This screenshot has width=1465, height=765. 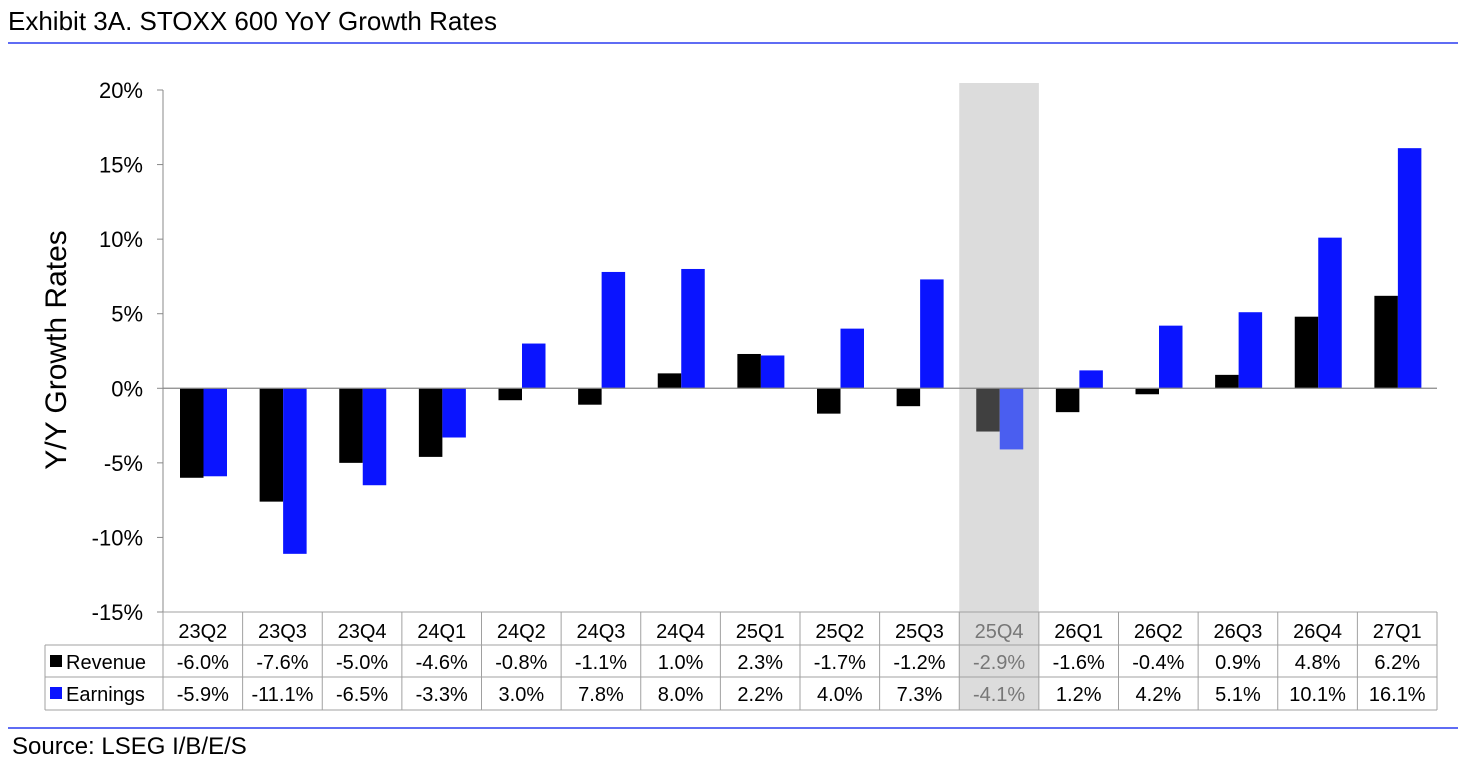 I want to click on data-label-earnings: 5.1%, so click(x=1238, y=695).